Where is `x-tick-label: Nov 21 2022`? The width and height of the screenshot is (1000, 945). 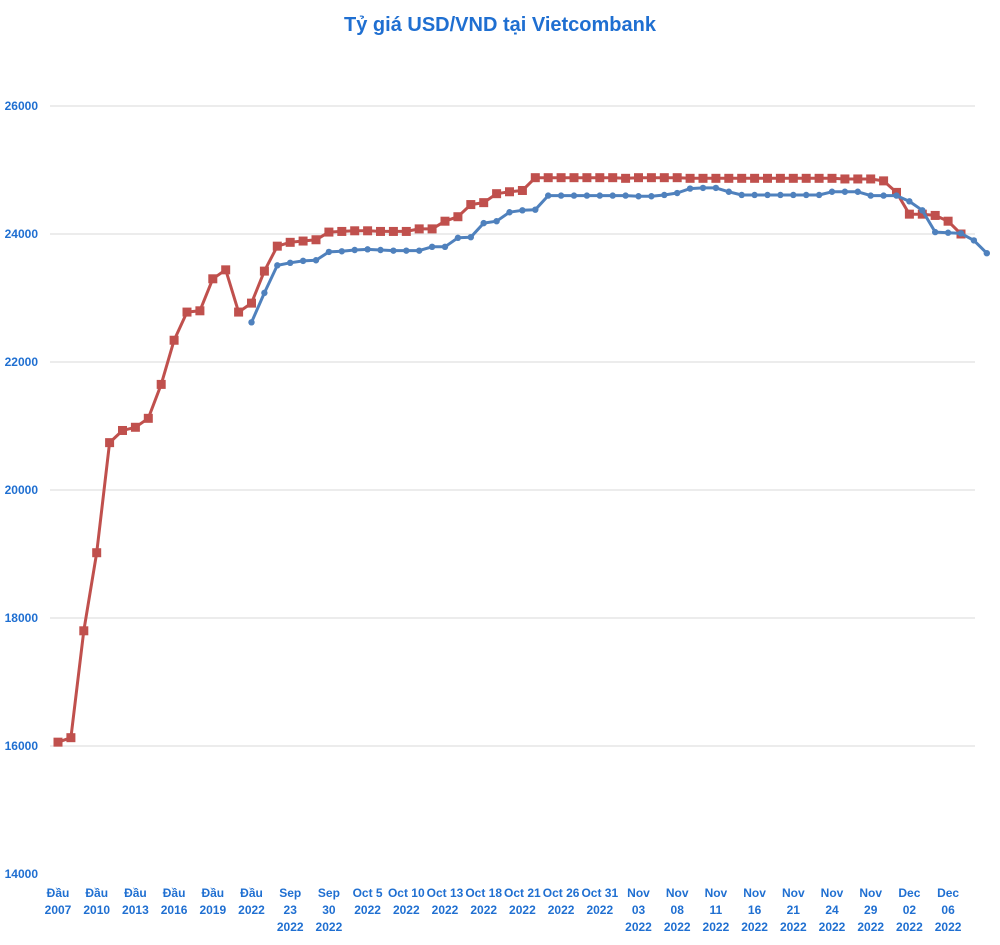
x-tick-label: Nov 21 2022 is located at coordinates (793, 910).